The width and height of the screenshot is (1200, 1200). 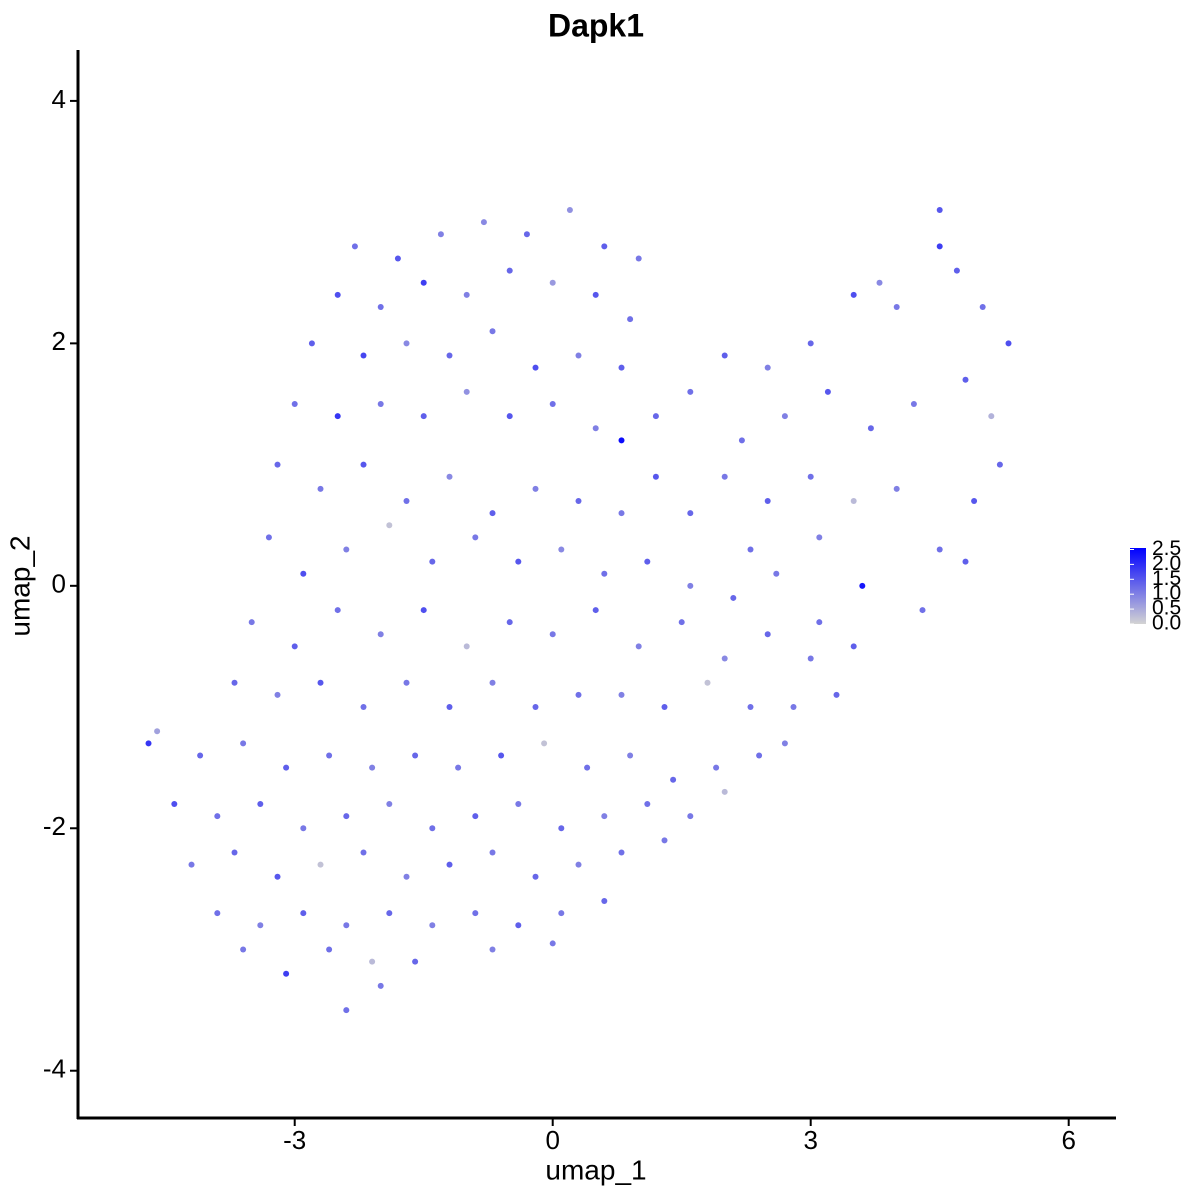 What do you see at coordinates (54, 1069) in the screenshot?
I see `y-tick-label: -4` at bounding box center [54, 1069].